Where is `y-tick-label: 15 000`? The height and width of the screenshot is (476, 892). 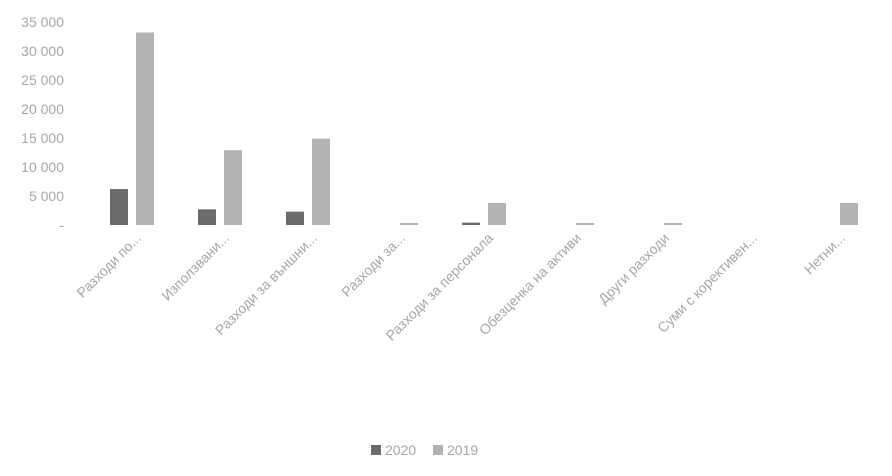
y-tick-label: 15 000 is located at coordinates (42, 138).